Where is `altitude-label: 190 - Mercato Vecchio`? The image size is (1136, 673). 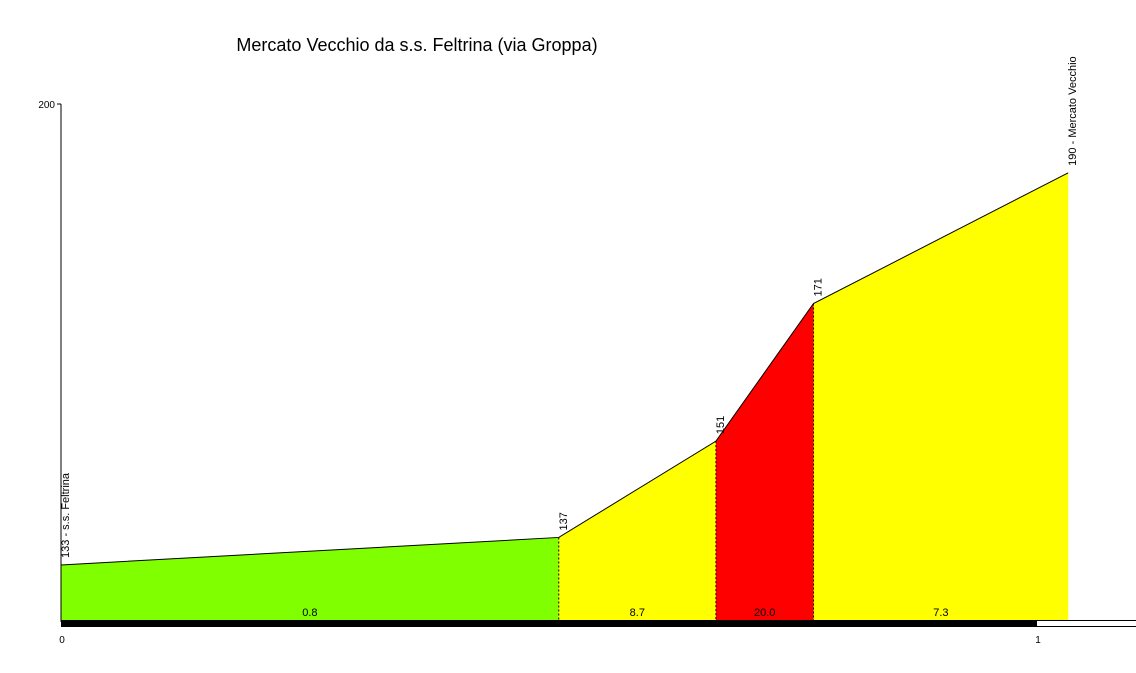 altitude-label: 190 - Mercato Vecchio is located at coordinates (1073, 110).